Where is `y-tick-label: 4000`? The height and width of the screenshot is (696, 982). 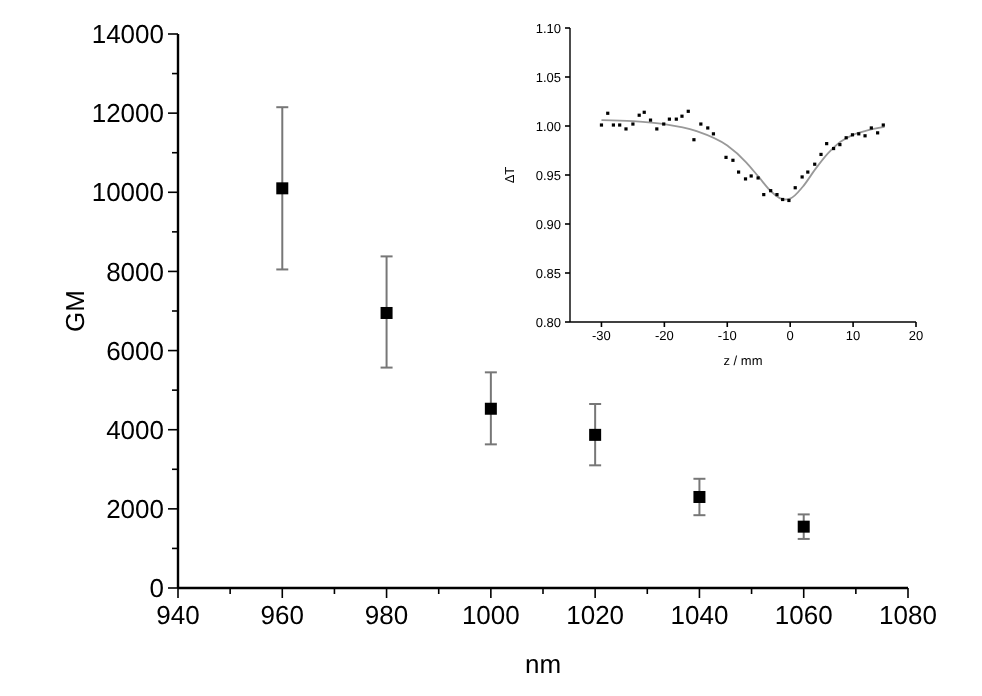 y-tick-label: 4000 is located at coordinates (135, 429).